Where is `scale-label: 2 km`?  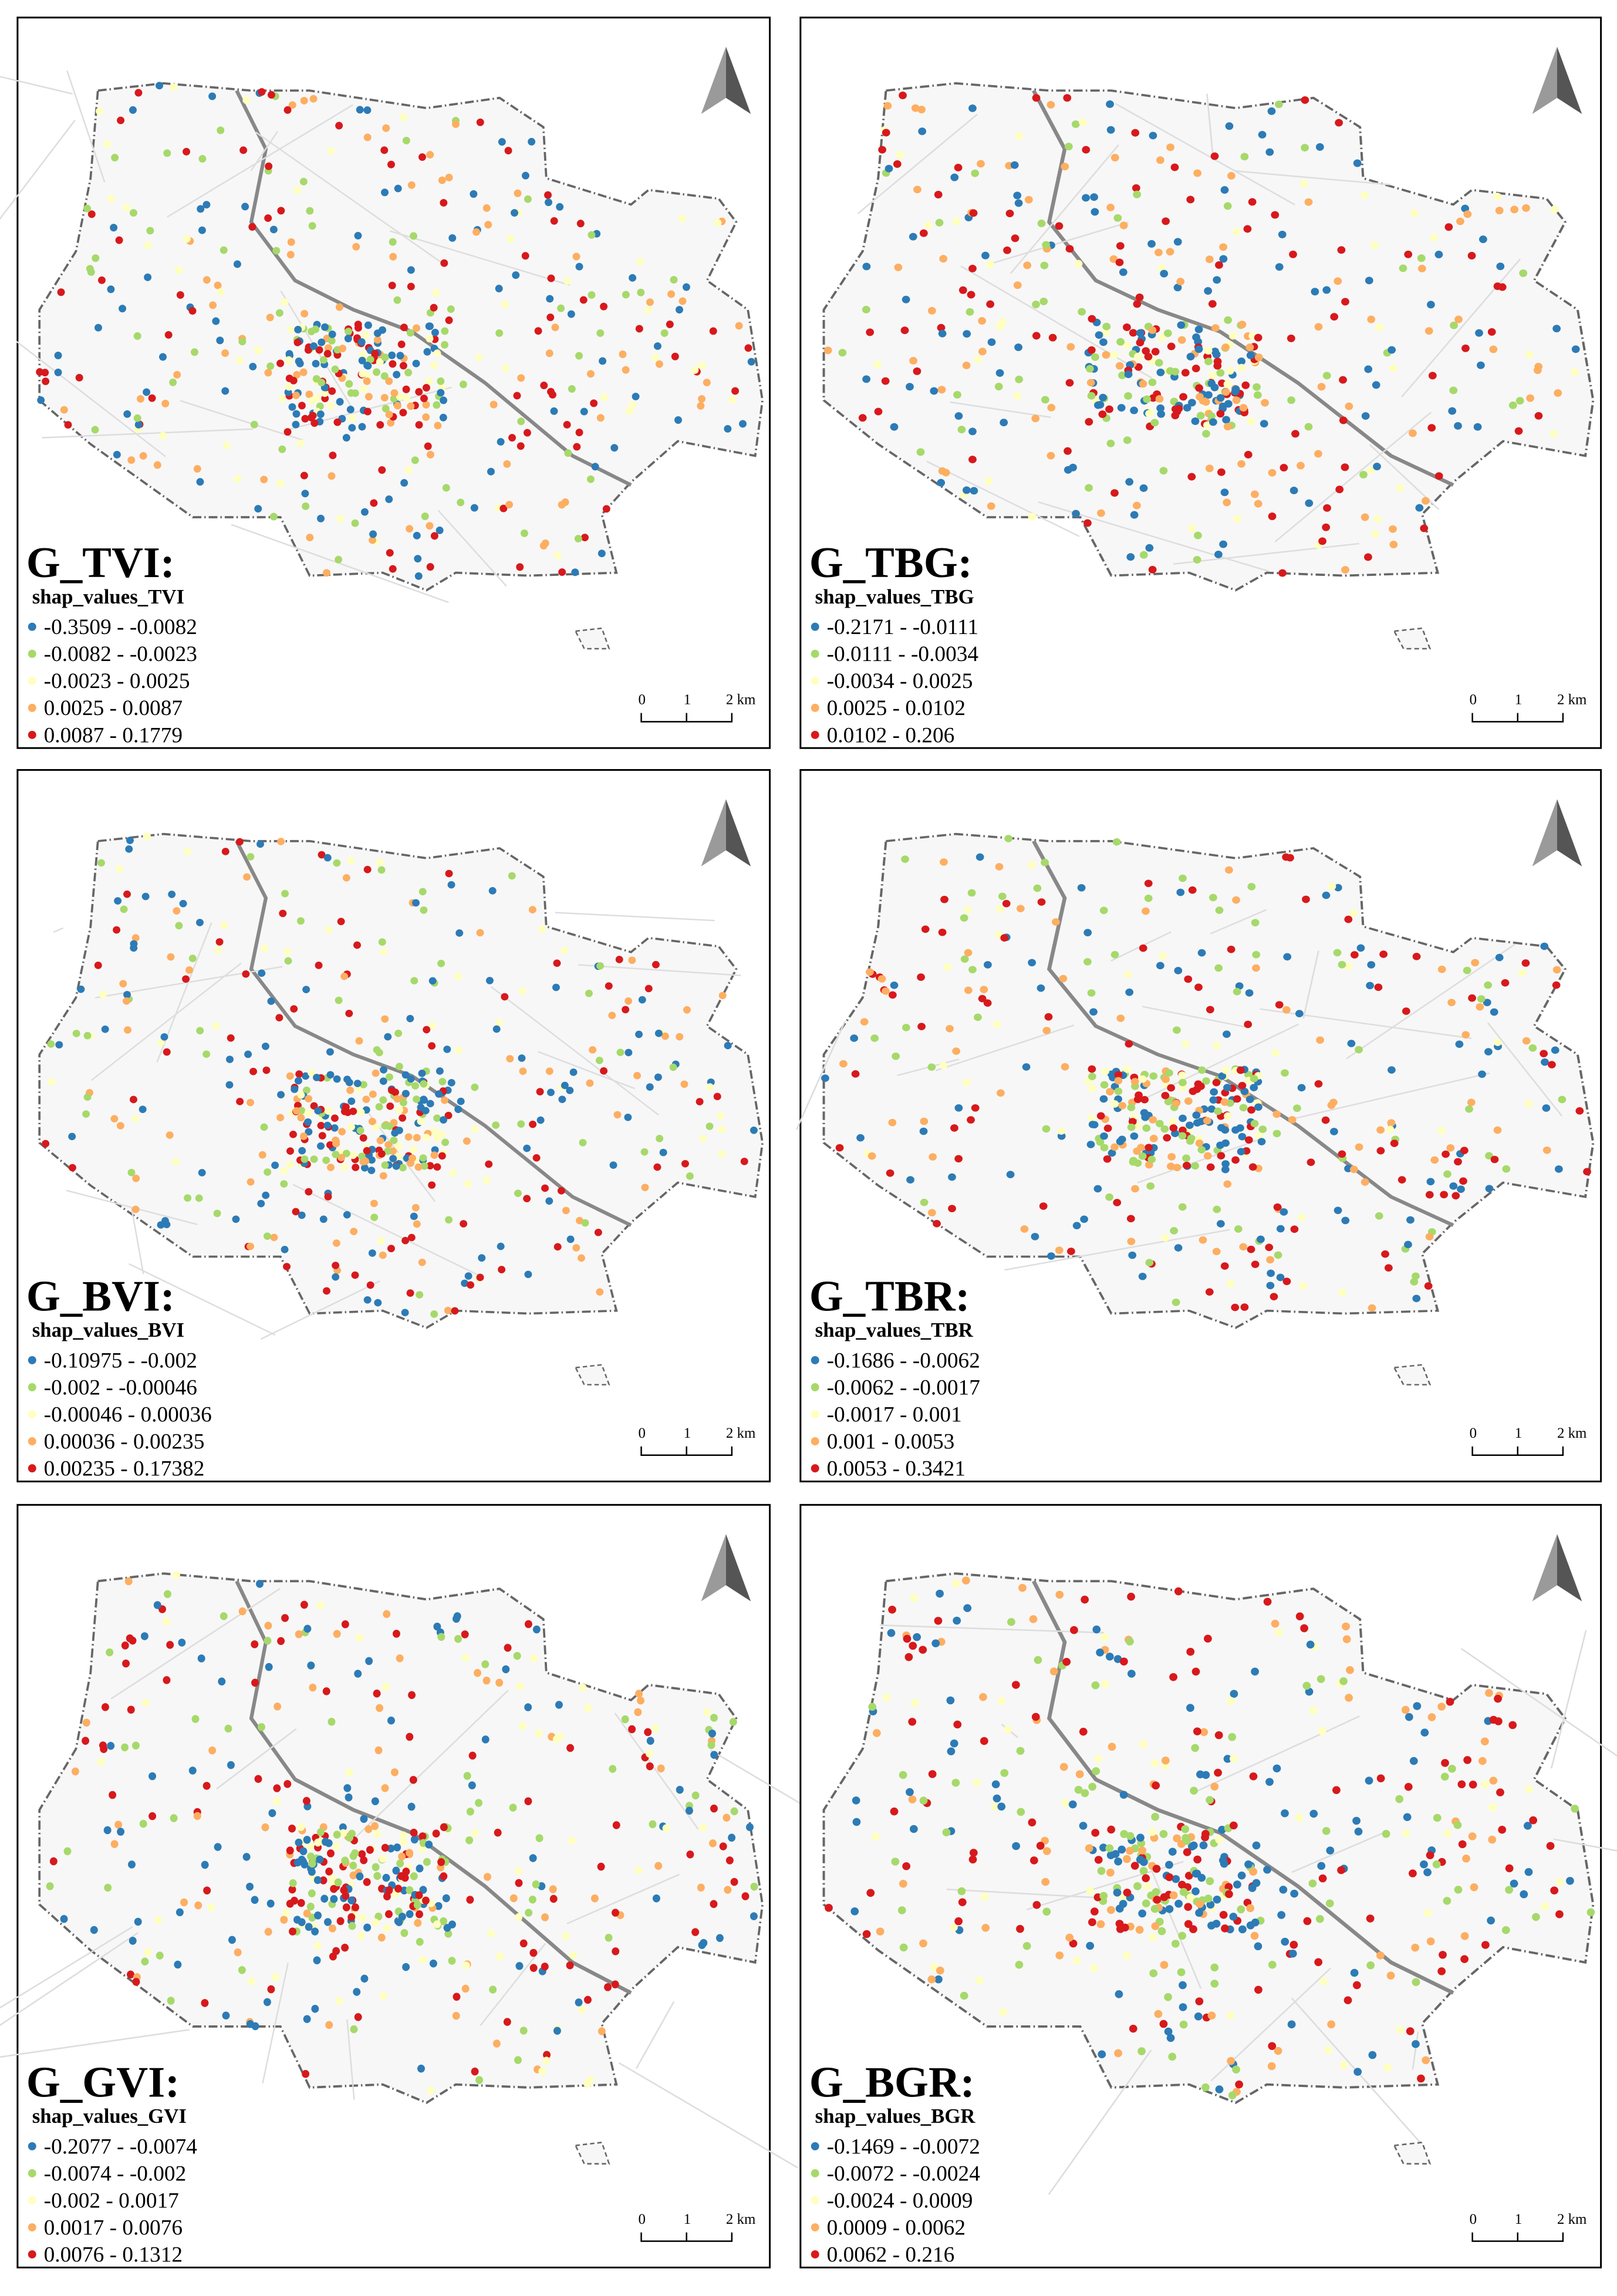
scale-label: 2 km is located at coordinates (1571, 1433).